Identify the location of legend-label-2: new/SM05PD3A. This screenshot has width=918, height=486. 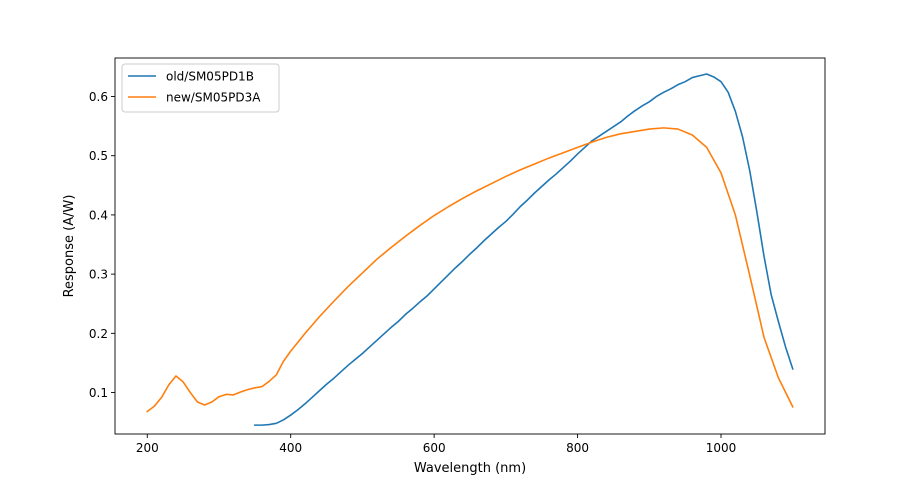
(213, 98).